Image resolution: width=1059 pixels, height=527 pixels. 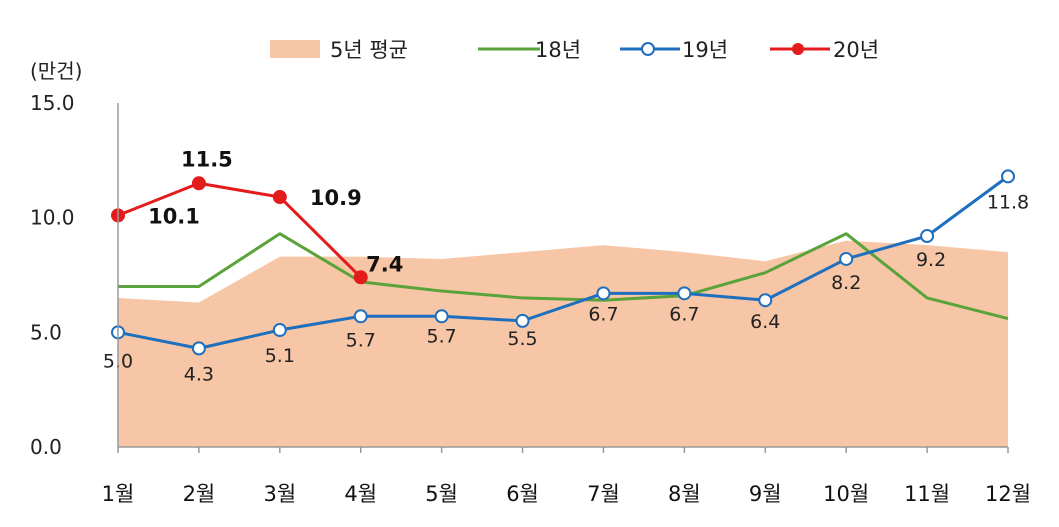 What do you see at coordinates (46, 332) in the screenshot?
I see `y-tick-label: 5.0` at bounding box center [46, 332].